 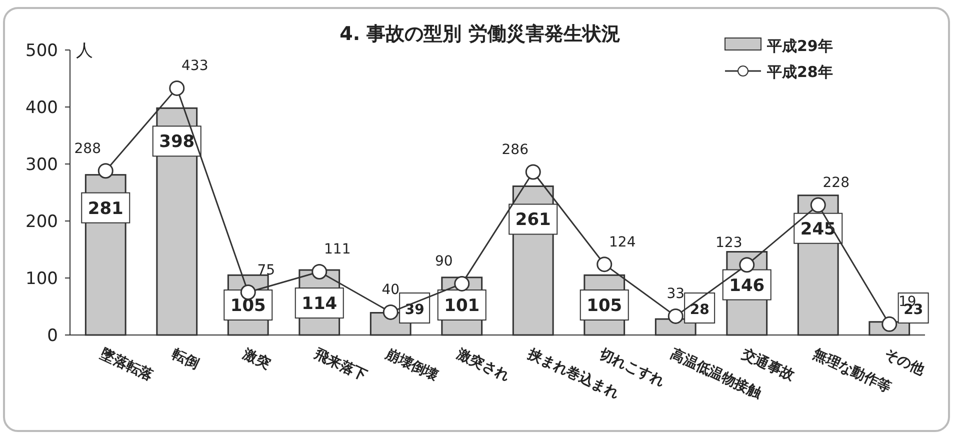 I want to click on y-tick-label: 0, so click(x=52, y=336).